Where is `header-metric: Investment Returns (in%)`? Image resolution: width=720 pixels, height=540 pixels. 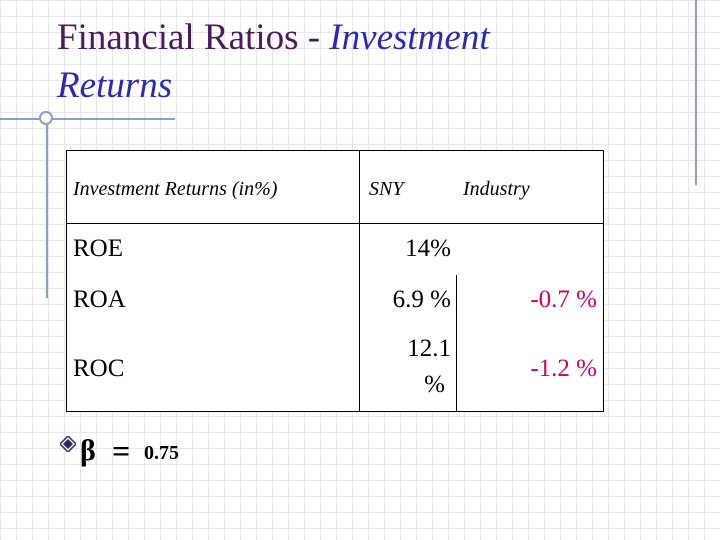
header-metric: Investment Returns (in%) is located at coordinates (175, 189).